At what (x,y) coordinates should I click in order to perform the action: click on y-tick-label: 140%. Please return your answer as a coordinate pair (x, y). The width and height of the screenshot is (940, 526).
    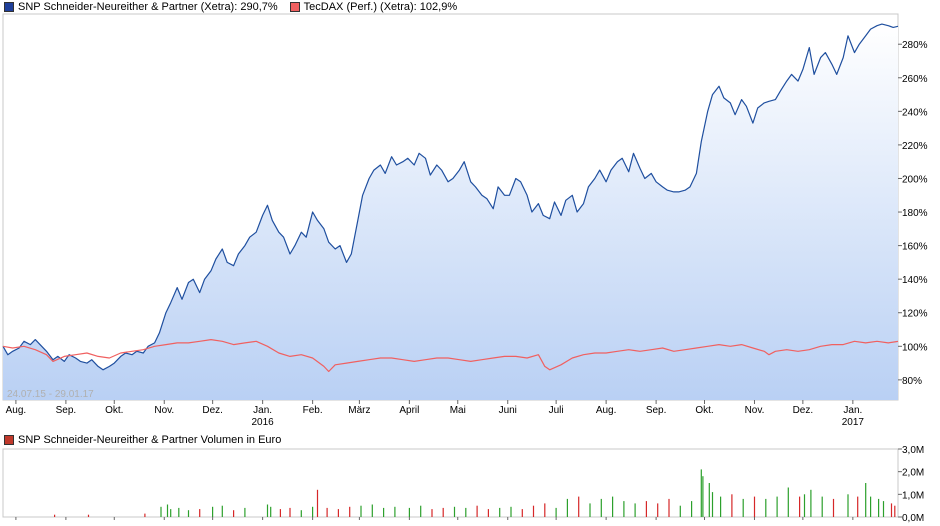
    Looking at the image, I should click on (915, 280).